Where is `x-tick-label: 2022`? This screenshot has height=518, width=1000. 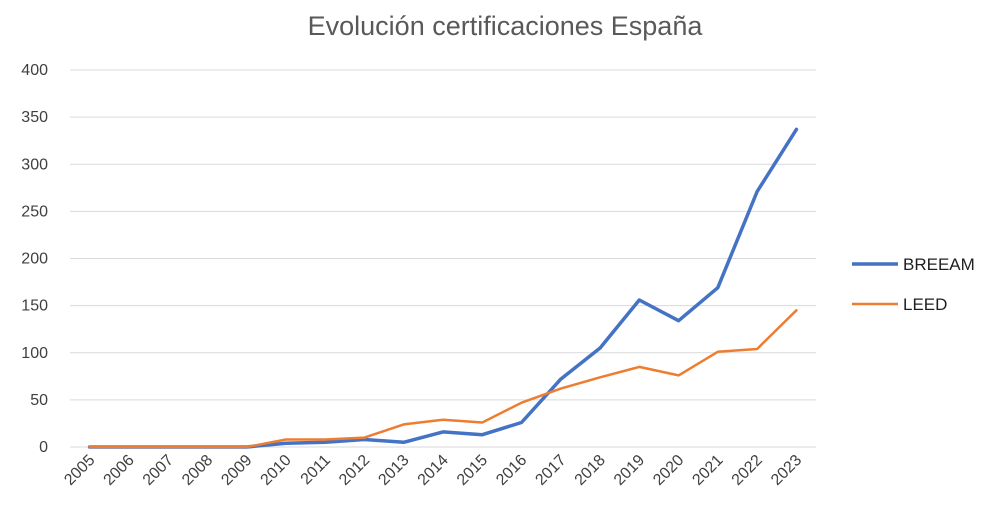 x-tick-label: 2022 is located at coordinates (747, 470).